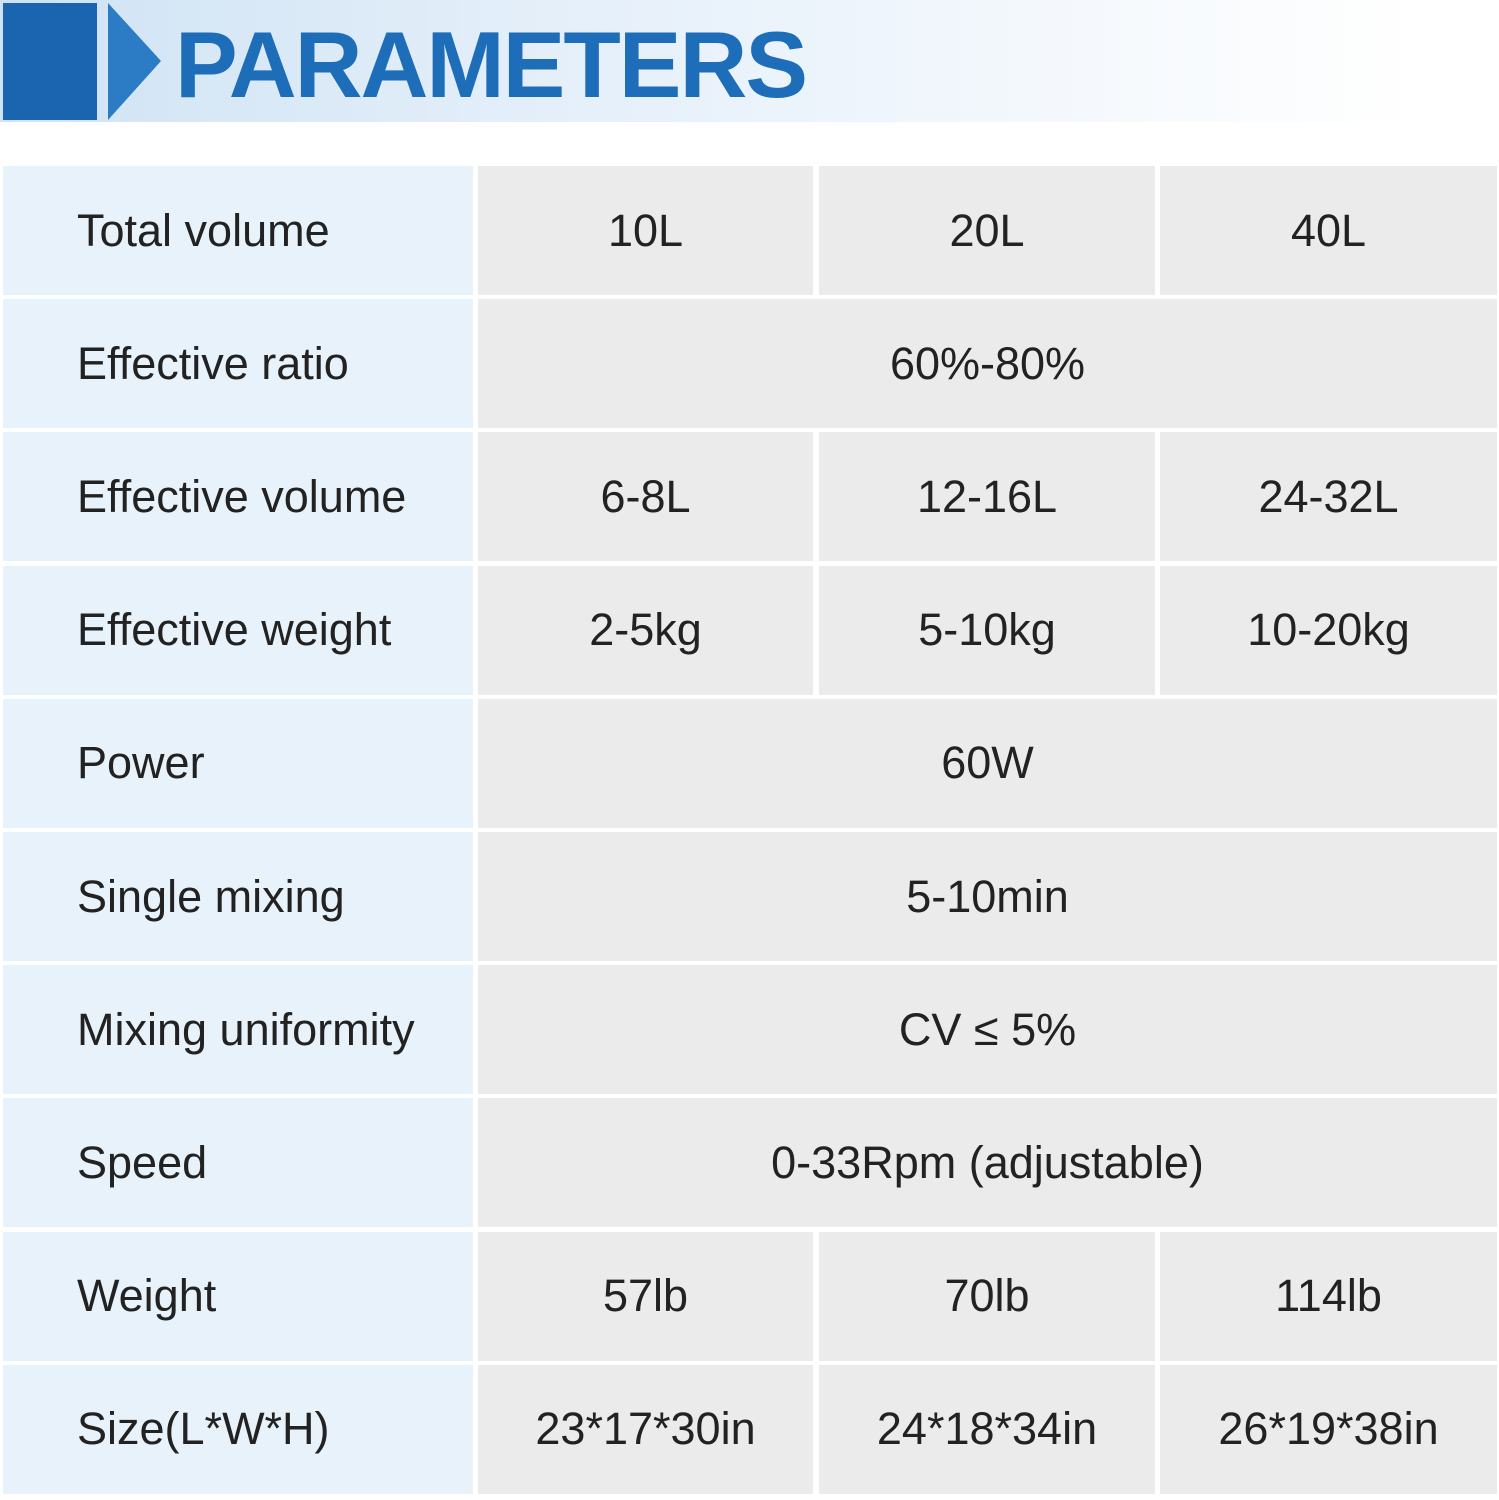 This screenshot has width=1499, height=1500. Describe the element at coordinates (238, 896) in the screenshot. I see `row-label: Single mixing` at that location.